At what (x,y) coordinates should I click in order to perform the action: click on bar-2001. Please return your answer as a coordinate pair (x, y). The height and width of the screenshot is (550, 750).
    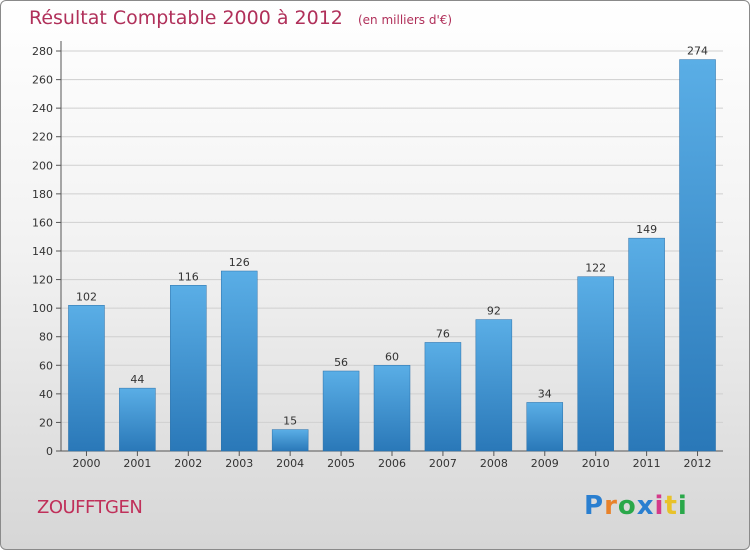
    Looking at the image, I should click on (137, 419).